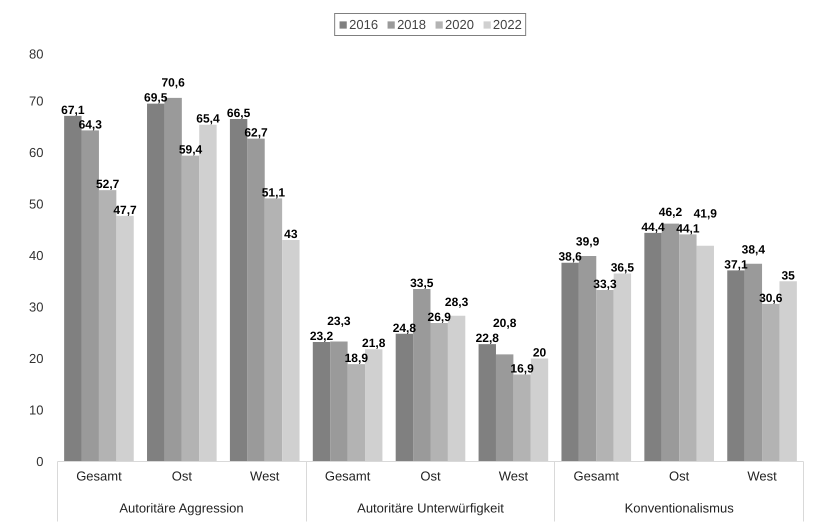  What do you see at coordinates (771, 297) in the screenshot?
I see `data-label: 30,6` at bounding box center [771, 297].